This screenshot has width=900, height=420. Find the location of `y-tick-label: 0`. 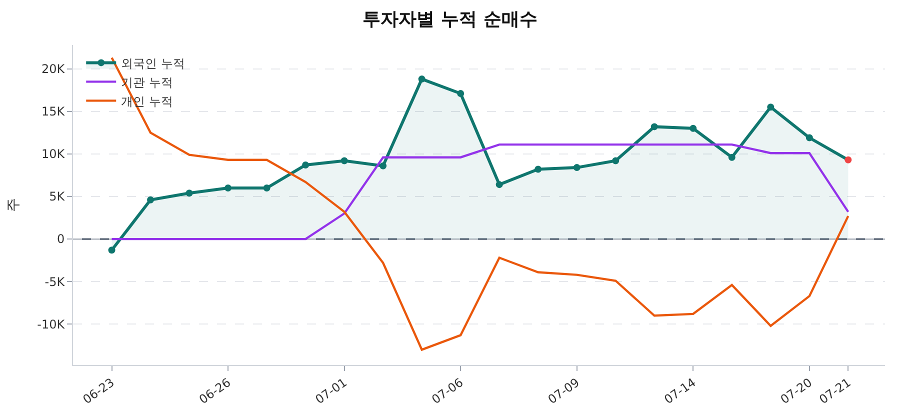

y-tick-label: 0 is located at coordinates (60, 239).